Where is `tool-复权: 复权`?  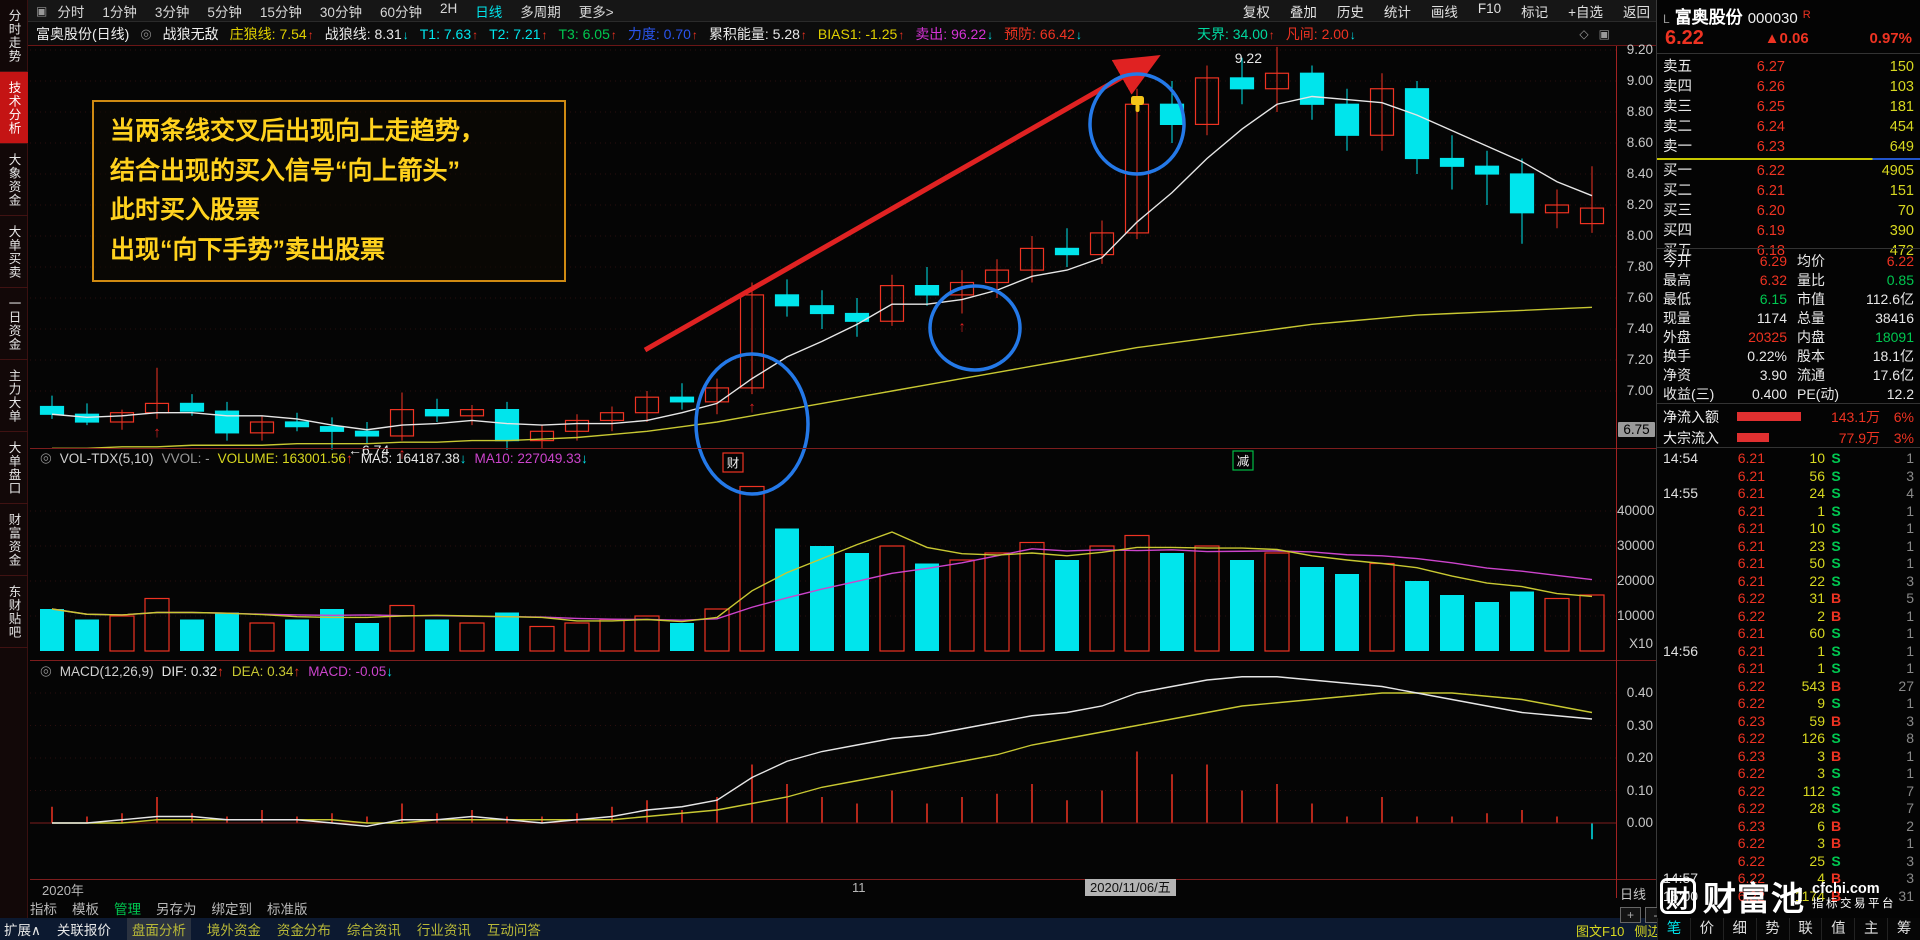 tool-复权: 复权 is located at coordinates (1256, 12).